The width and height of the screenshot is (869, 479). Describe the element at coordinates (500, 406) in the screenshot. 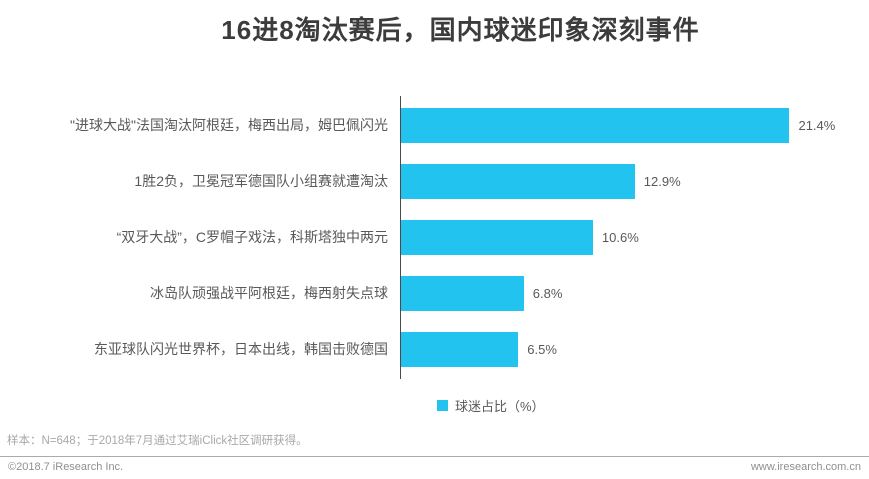

I see `legend-label: 球迷占比（%）` at that location.